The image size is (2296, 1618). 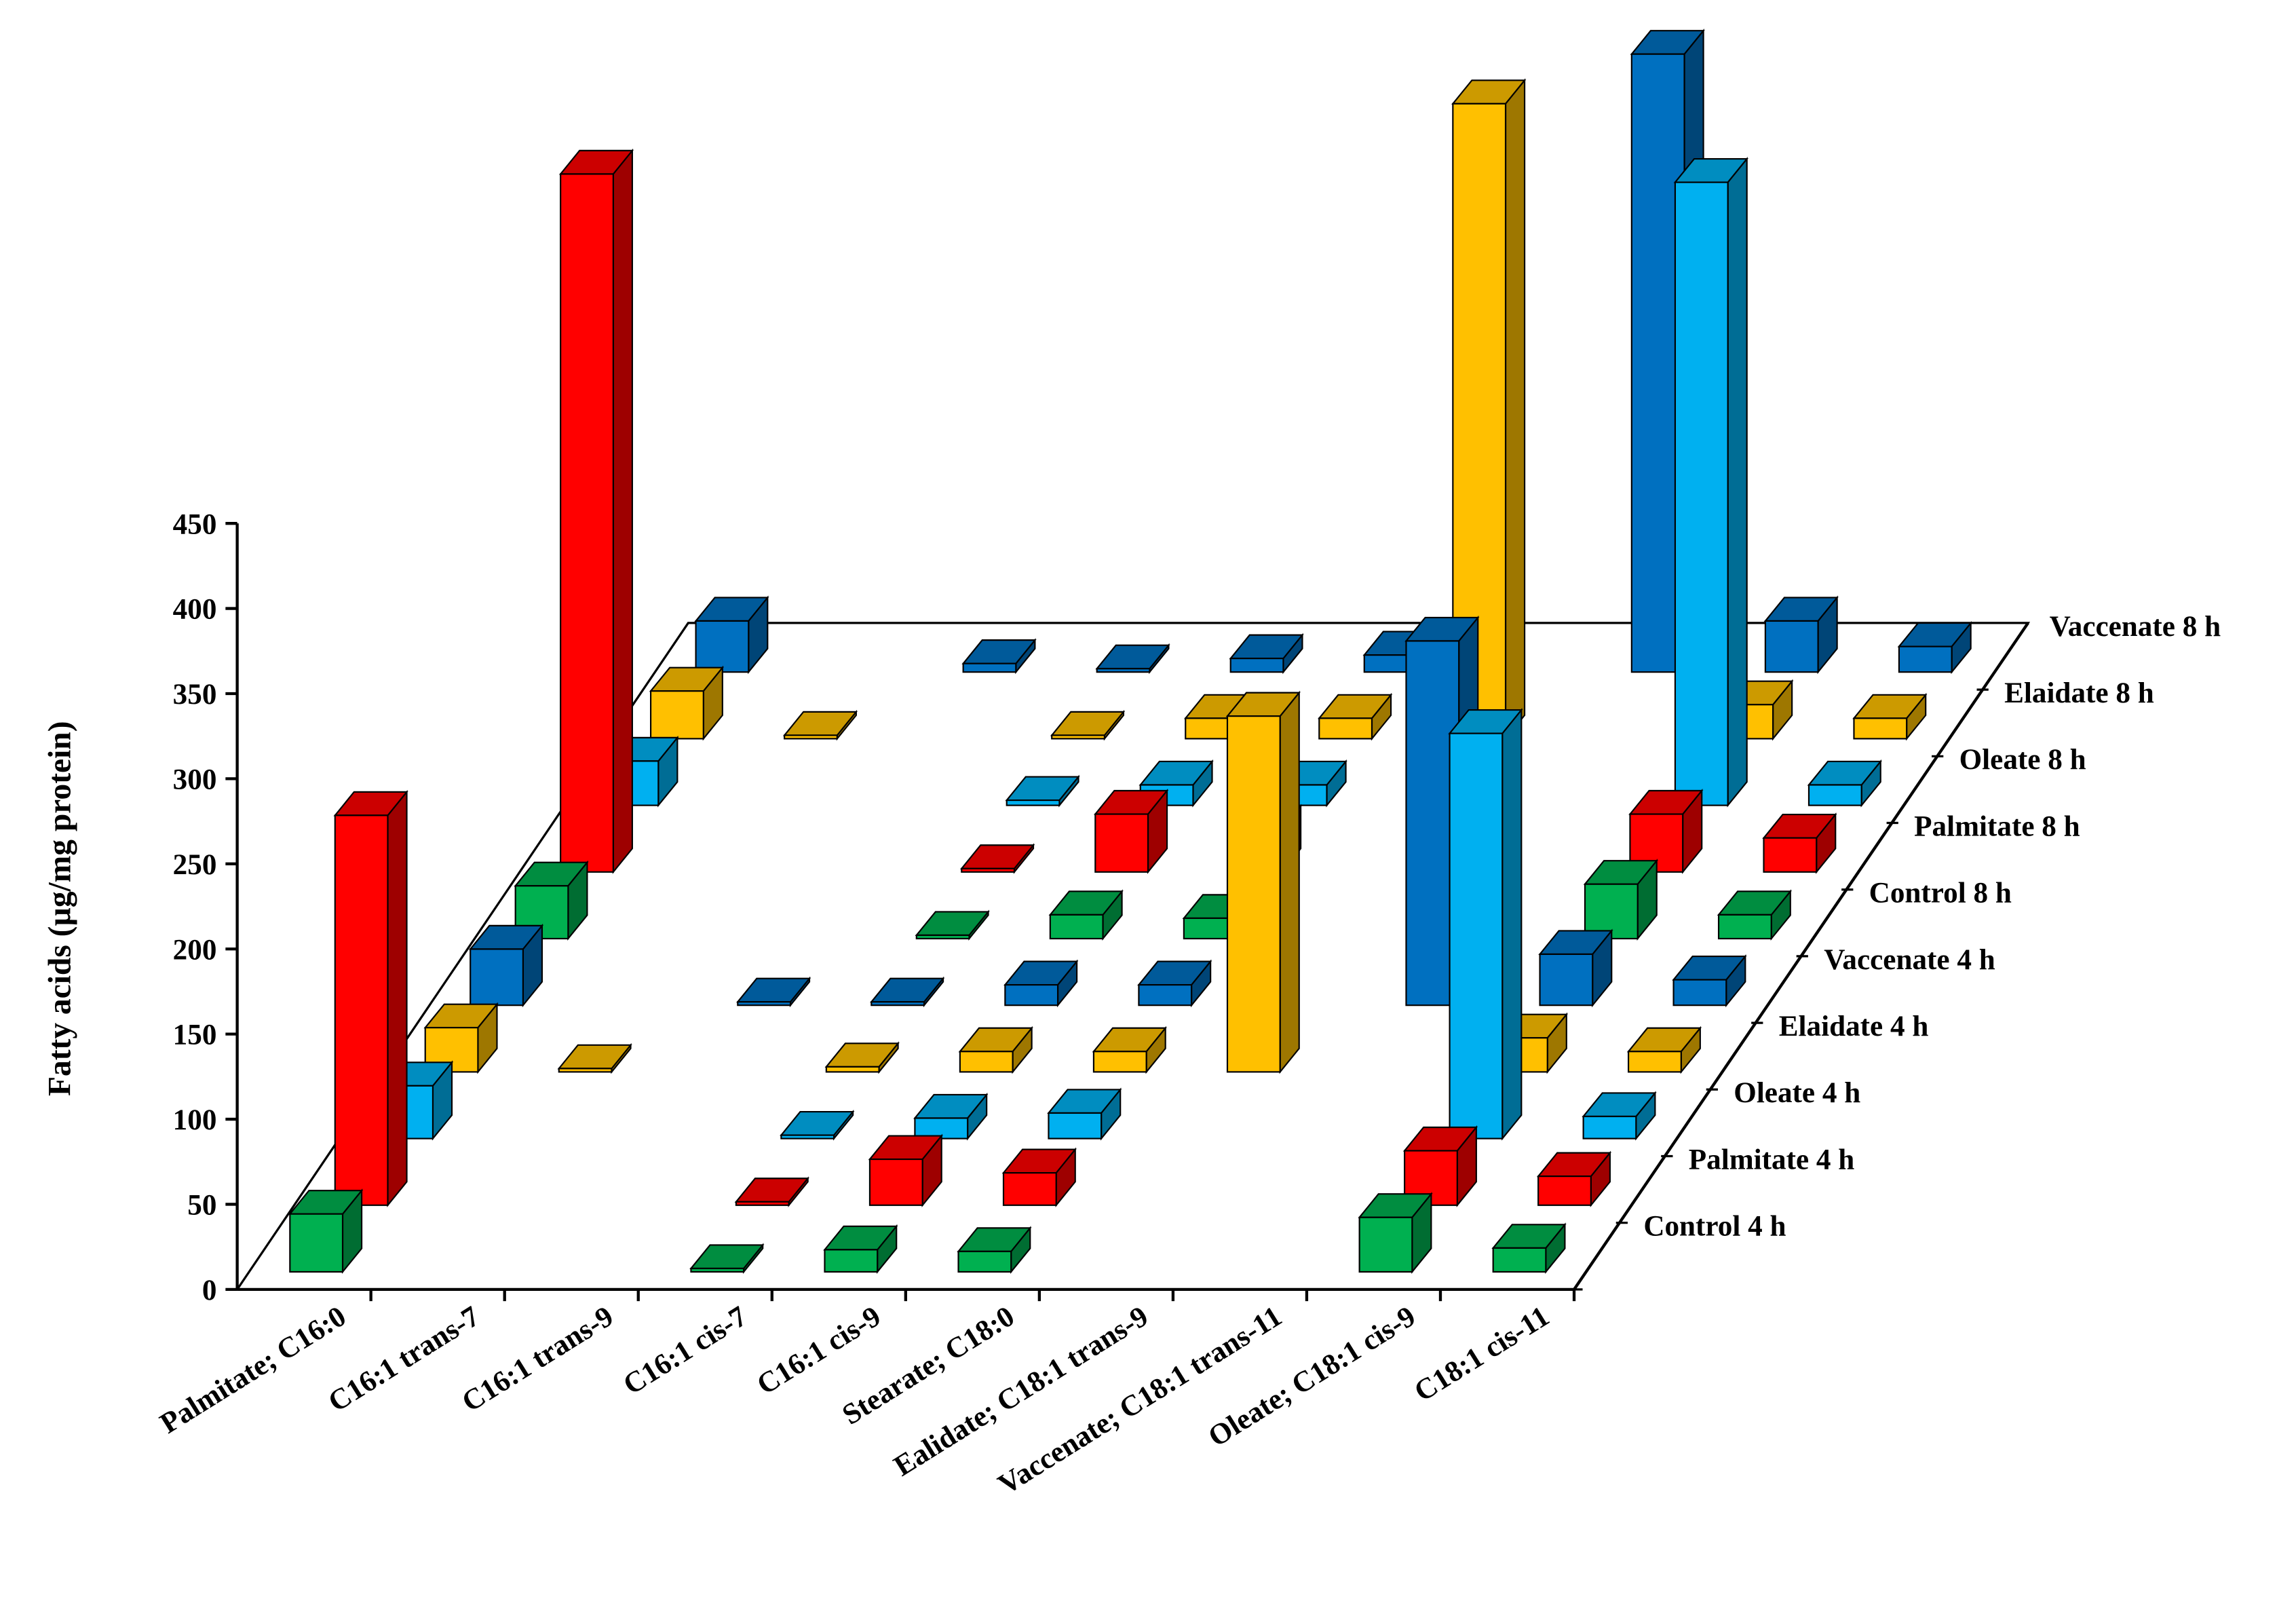 I want to click on y-tick-label: 100, so click(x=195, y=1120).